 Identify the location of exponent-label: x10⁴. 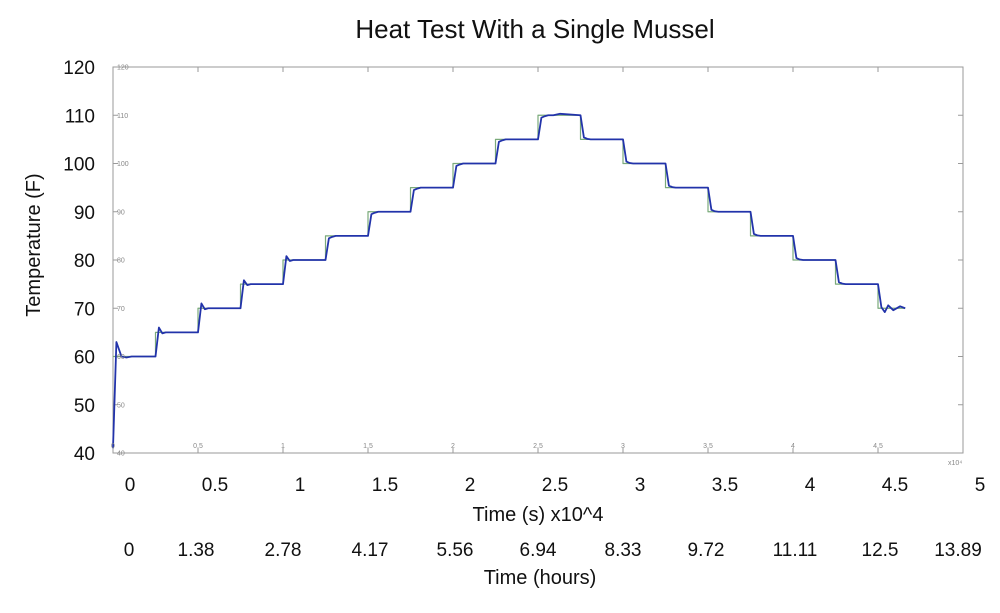
(955, 463).